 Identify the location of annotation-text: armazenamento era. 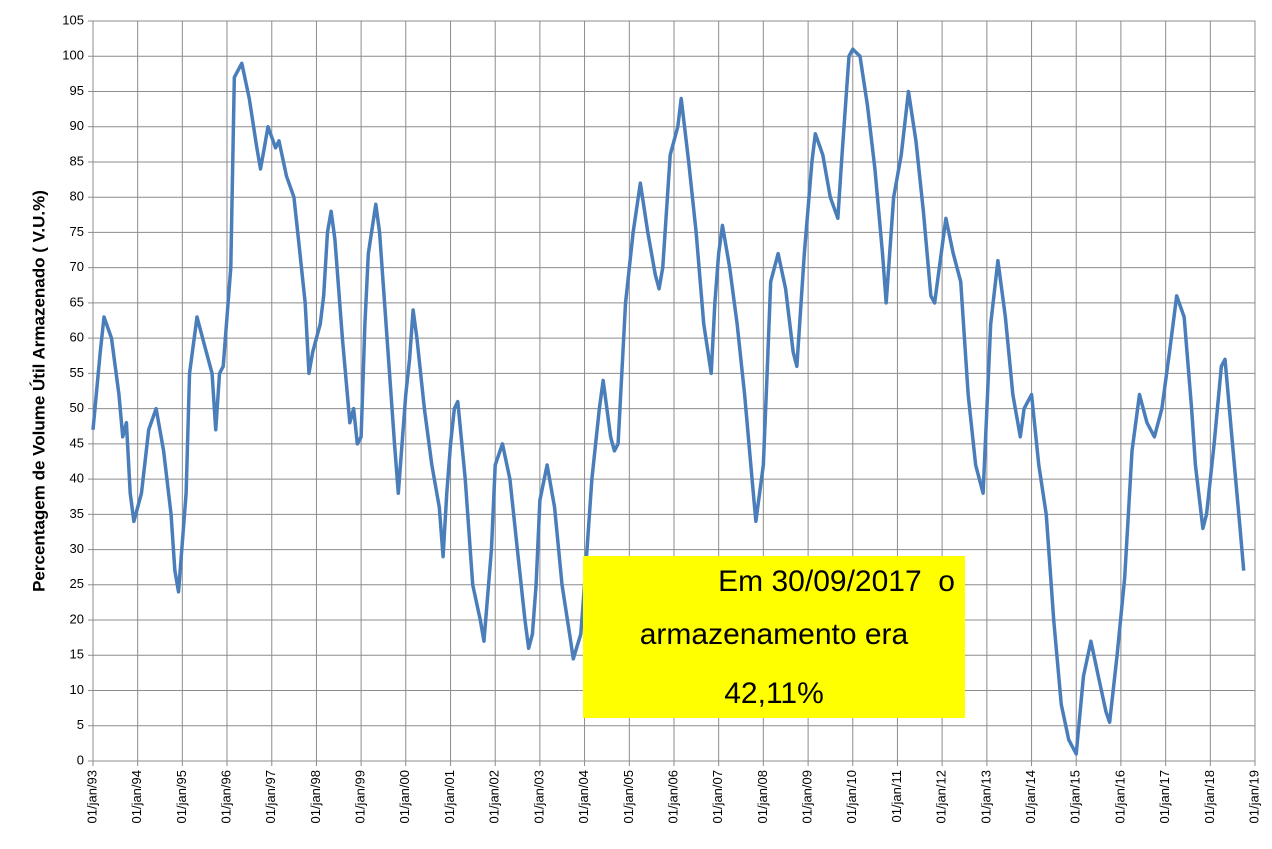
(774, 634).